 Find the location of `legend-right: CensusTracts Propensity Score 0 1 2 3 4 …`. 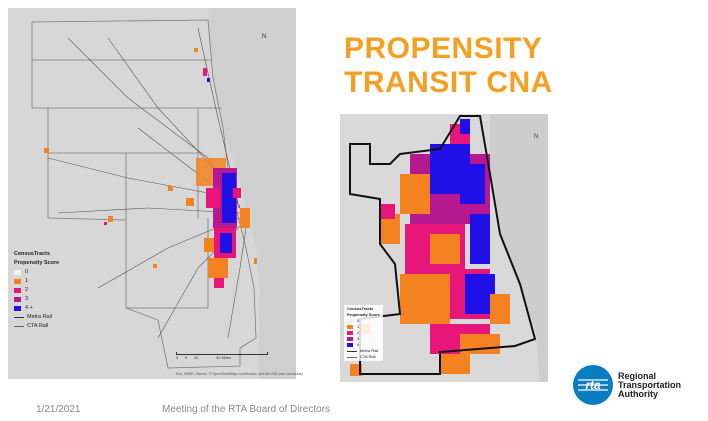

legend-right: CensusTracts Propensity Score 0 1 2 3 4 … is located at coordinates (363, 333).